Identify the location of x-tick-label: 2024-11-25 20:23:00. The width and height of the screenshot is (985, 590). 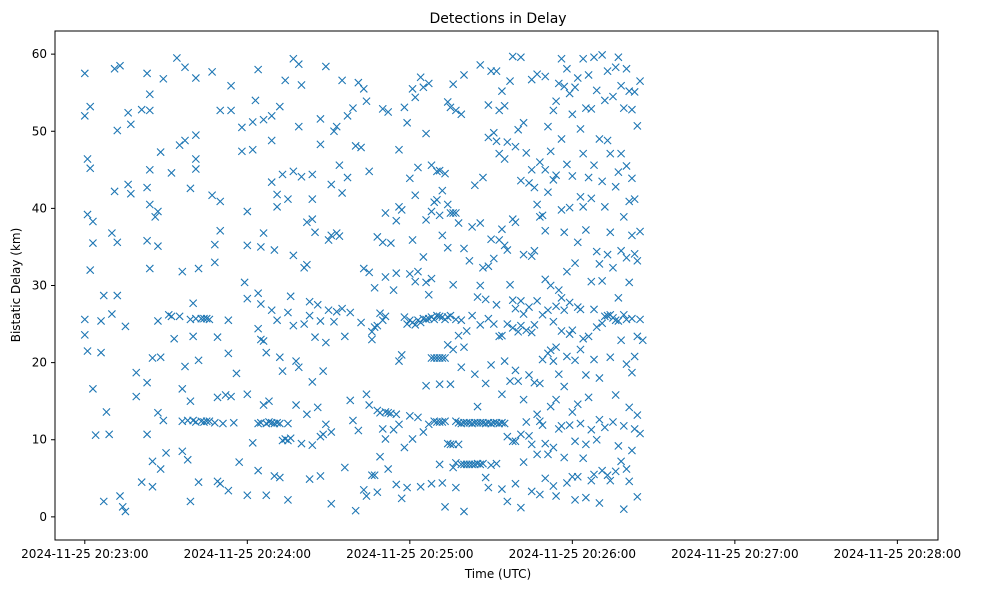
(84, 554).